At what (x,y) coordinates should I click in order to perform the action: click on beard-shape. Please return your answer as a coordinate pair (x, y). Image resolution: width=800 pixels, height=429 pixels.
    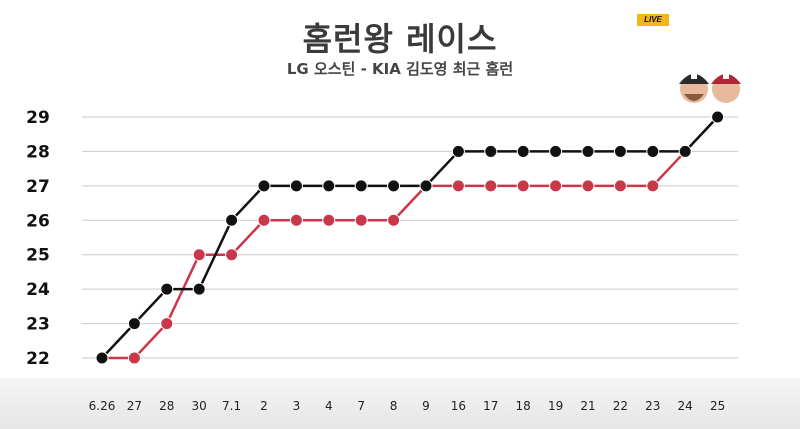
    Looking at the image, I should click on (694, 97).